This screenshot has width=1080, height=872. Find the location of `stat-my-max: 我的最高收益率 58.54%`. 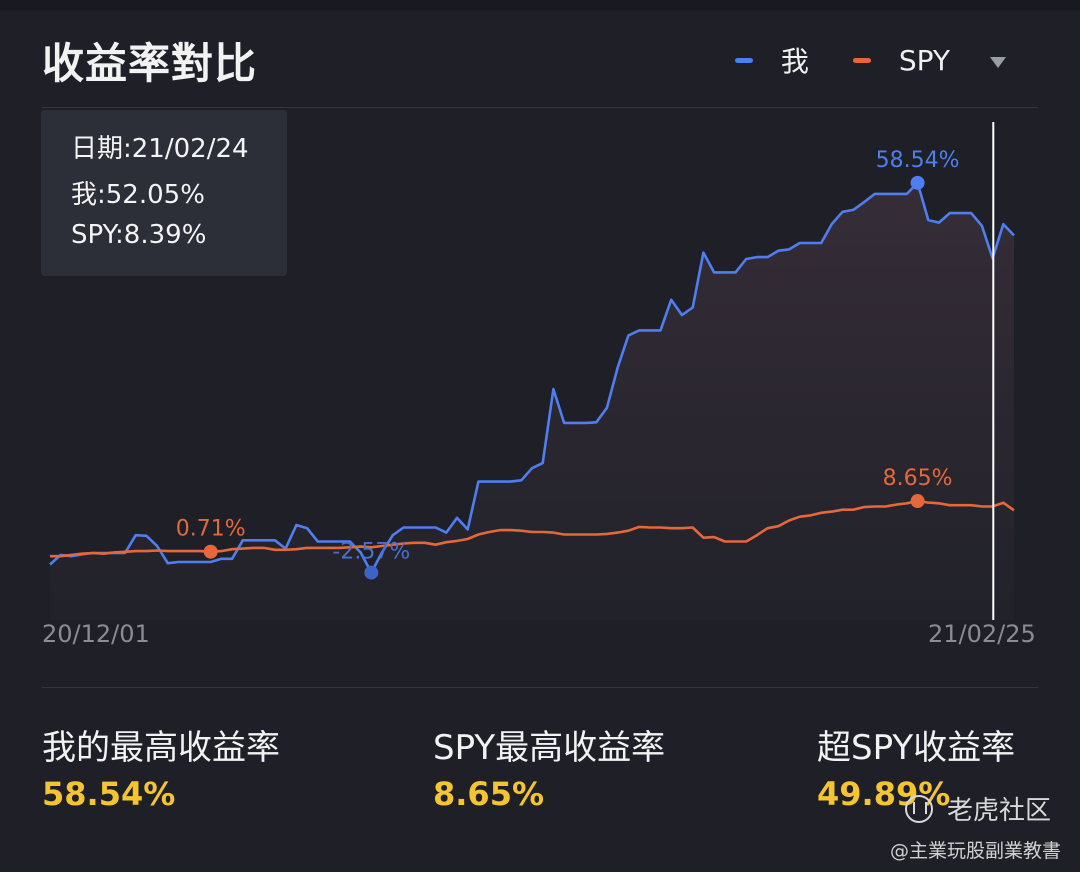

stat-my-max: 我的最高收益率 58.54% is located at coordinates (161, 766).